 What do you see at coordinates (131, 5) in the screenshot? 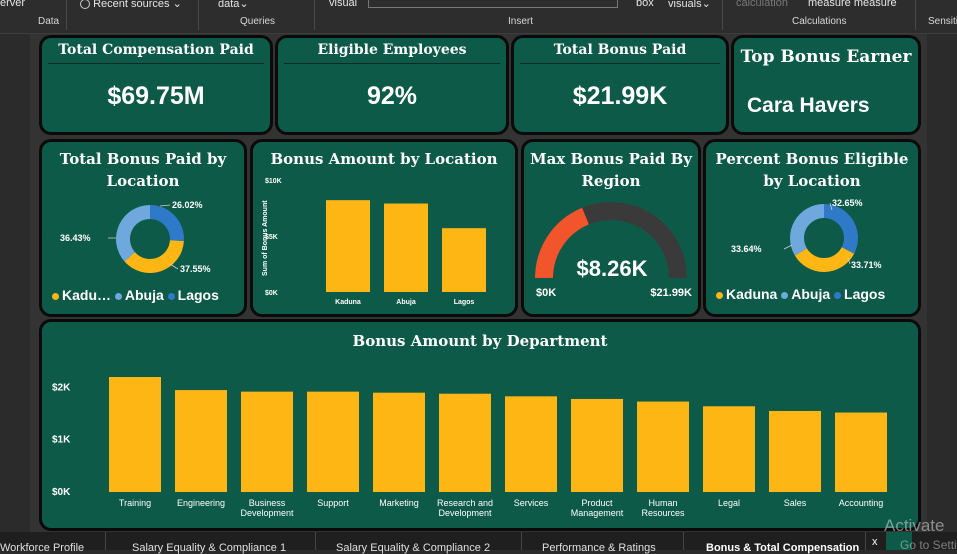
I see `recent-sources-button: Recent sources ⌄` at bounding box center [131, 5].